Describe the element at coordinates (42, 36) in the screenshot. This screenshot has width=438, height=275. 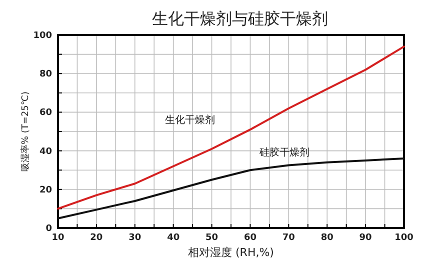
I see `y-tick-label: 100` at that location.